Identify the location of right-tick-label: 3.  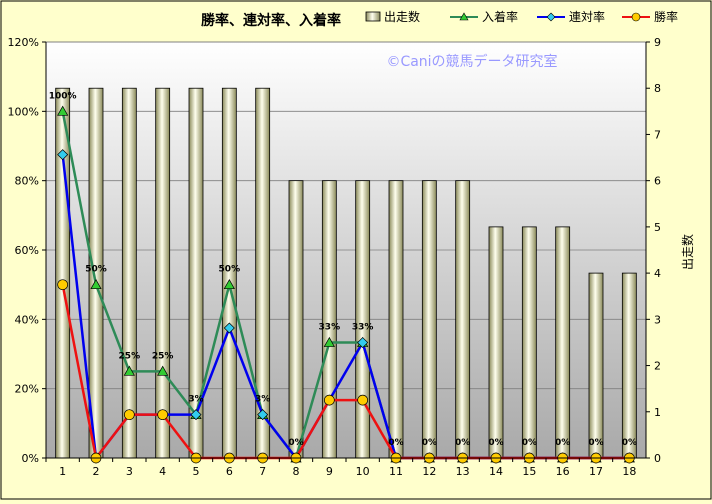
(657, 319).